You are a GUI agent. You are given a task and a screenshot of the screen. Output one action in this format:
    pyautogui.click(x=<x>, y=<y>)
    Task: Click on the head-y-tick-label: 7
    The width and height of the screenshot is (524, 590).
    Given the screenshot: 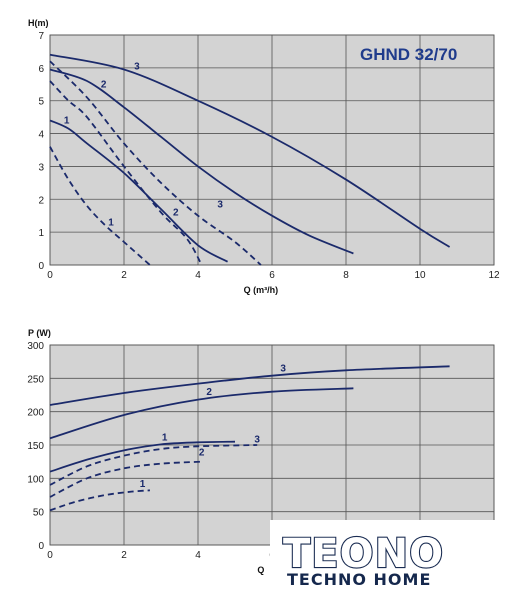 What is the action you would take?
    pyautogui.click(x=41, y=36)
    